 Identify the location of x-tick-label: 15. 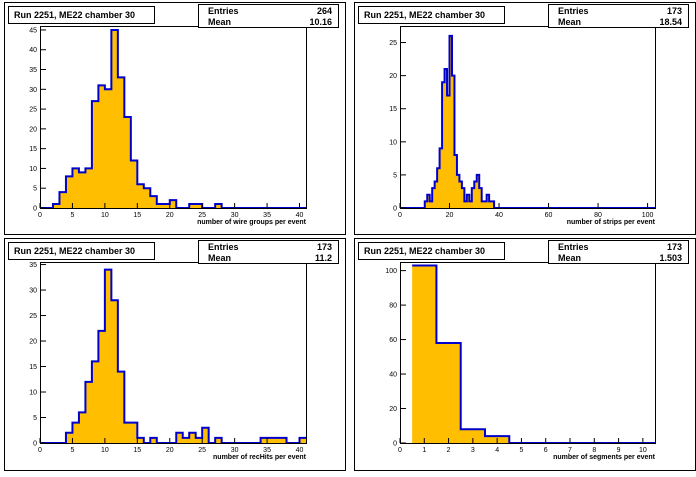
(137, 215).